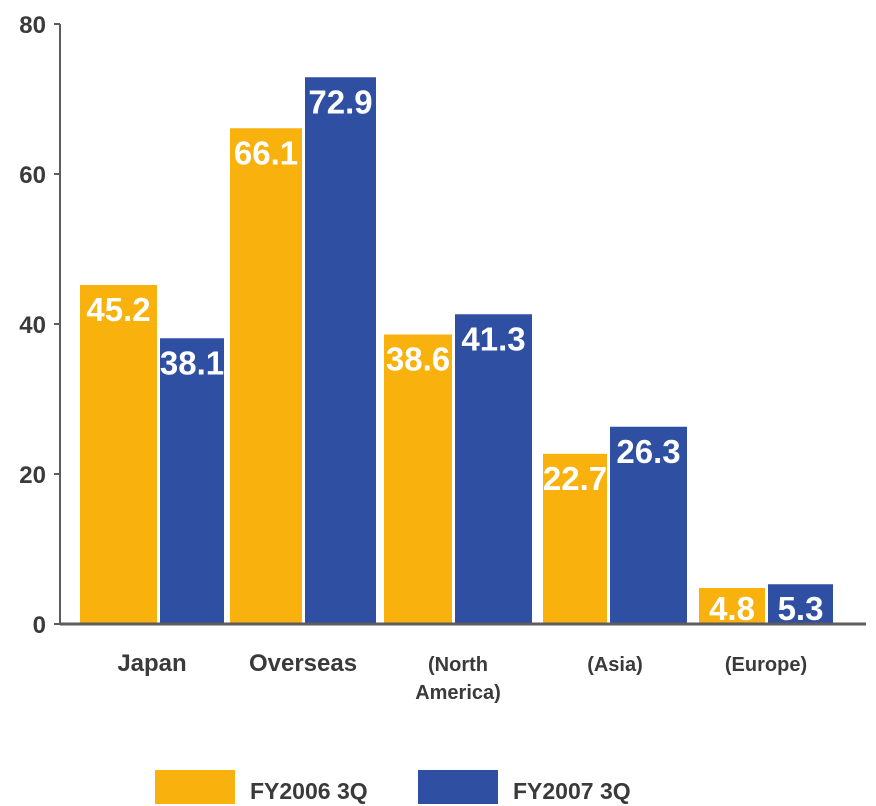 The image size is (876, 806). I want to click on legend: FY2006 3Q FY2007 3Q, so click(393, 787).